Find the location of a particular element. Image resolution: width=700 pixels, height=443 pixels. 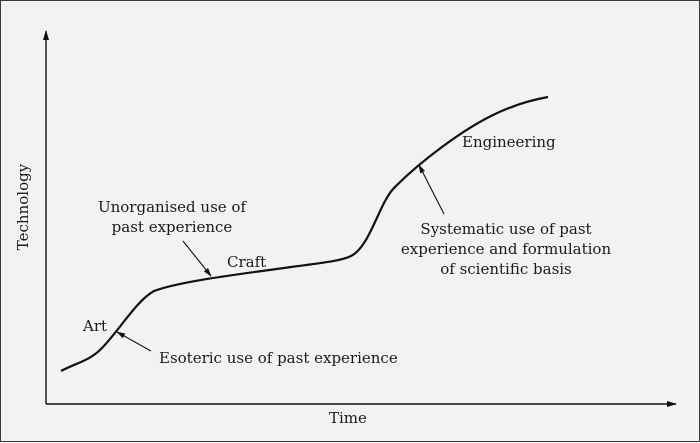

annotation-systematic-line-1: Systematic use of past is located at coordinates (506, 229).